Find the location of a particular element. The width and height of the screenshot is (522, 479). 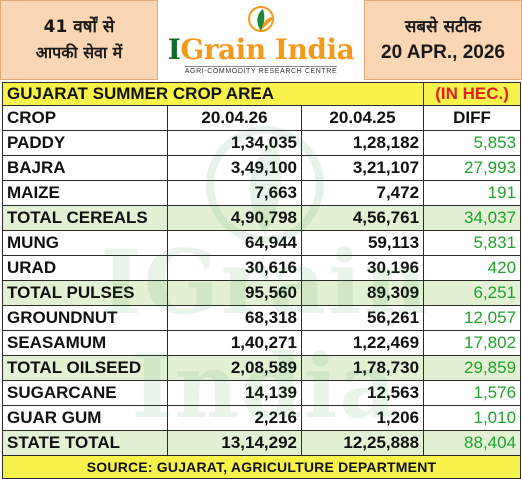

table-row: TOTAL OILSEED 2,08,589 1,78,730 29,859 is located at coordinates (262, 368).